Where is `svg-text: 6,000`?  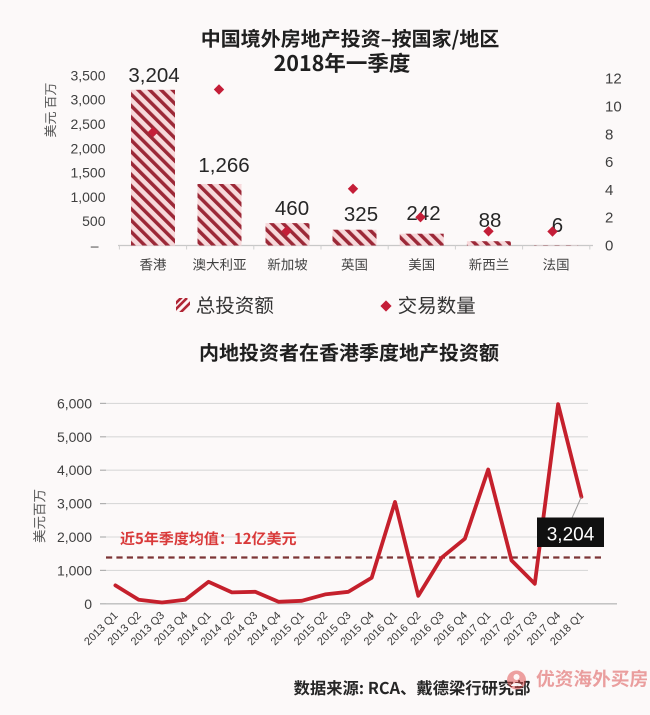 svg-text: 6,000 is located at coordinates (74, 403).